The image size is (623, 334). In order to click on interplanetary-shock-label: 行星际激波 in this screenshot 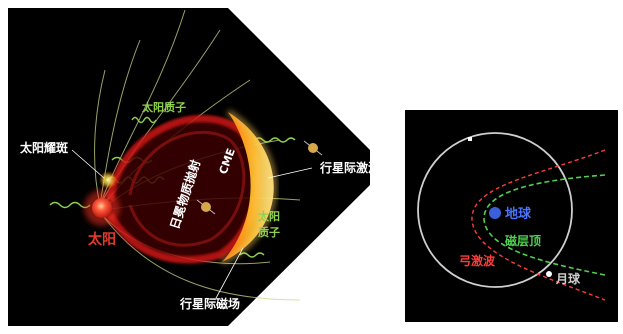, I will do `click(350, 167)`.